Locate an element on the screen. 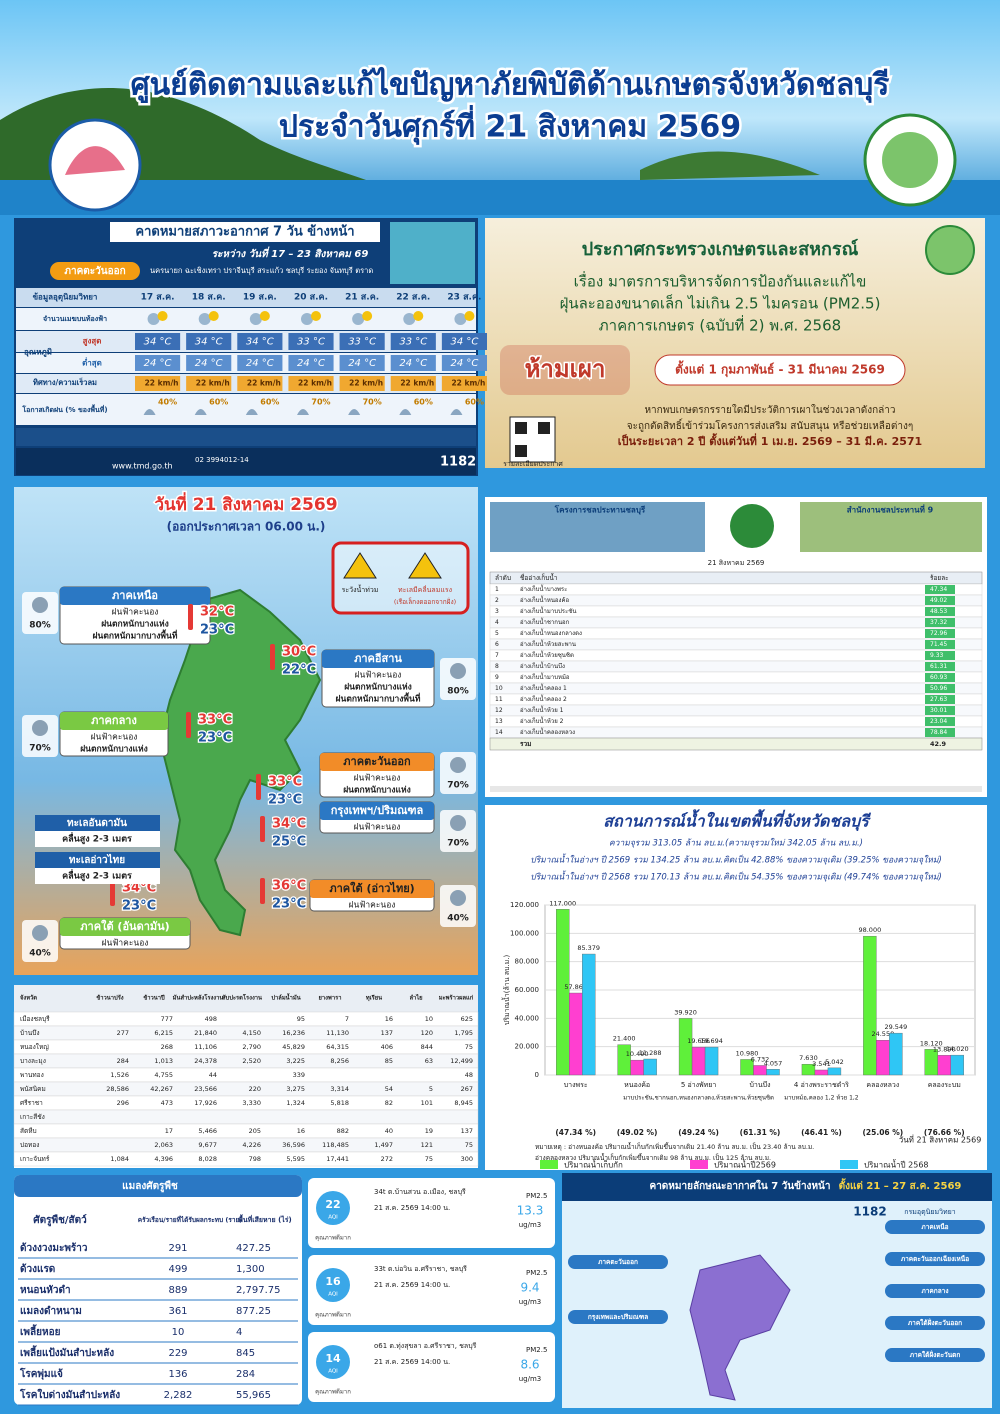 This screenshot has width=1000, height=1414. area: 845 is located at coordinates (245, 1353).